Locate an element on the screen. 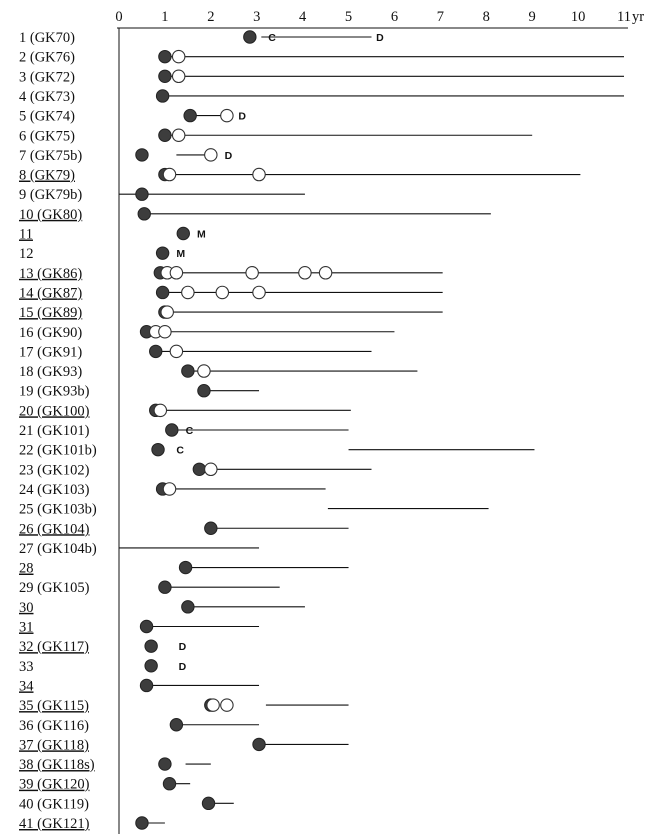 Image resolution: width=661 pixels, height=834 pixels. timeline-row: 19 (GK93b) is located at coordinates (139, 392).